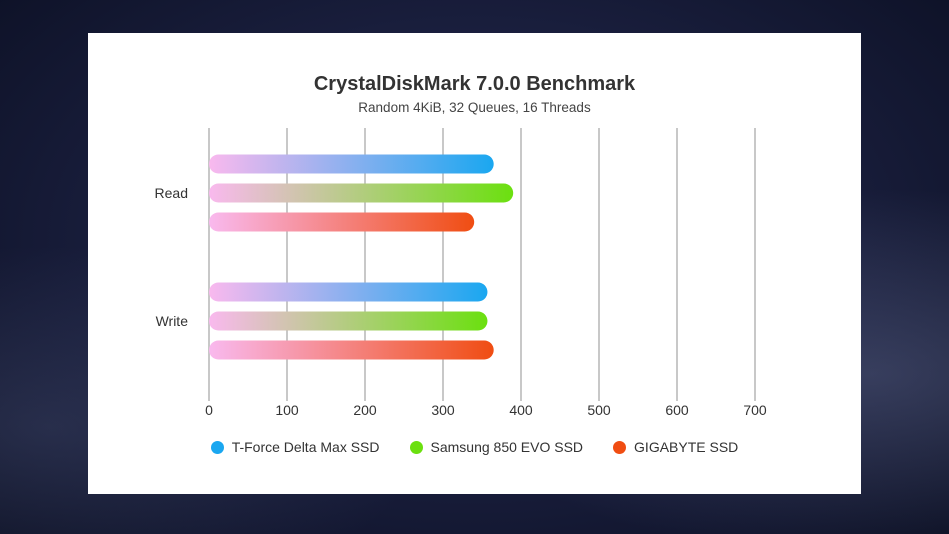 This screenshot has height=534, width=949. I want to click on x-tick-label: 0, so click(209, 410).